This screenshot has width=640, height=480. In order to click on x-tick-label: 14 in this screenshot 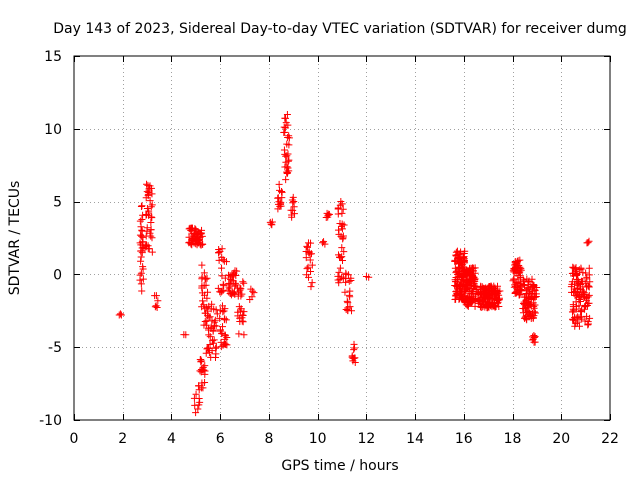, I will do `click(415, 439)`.